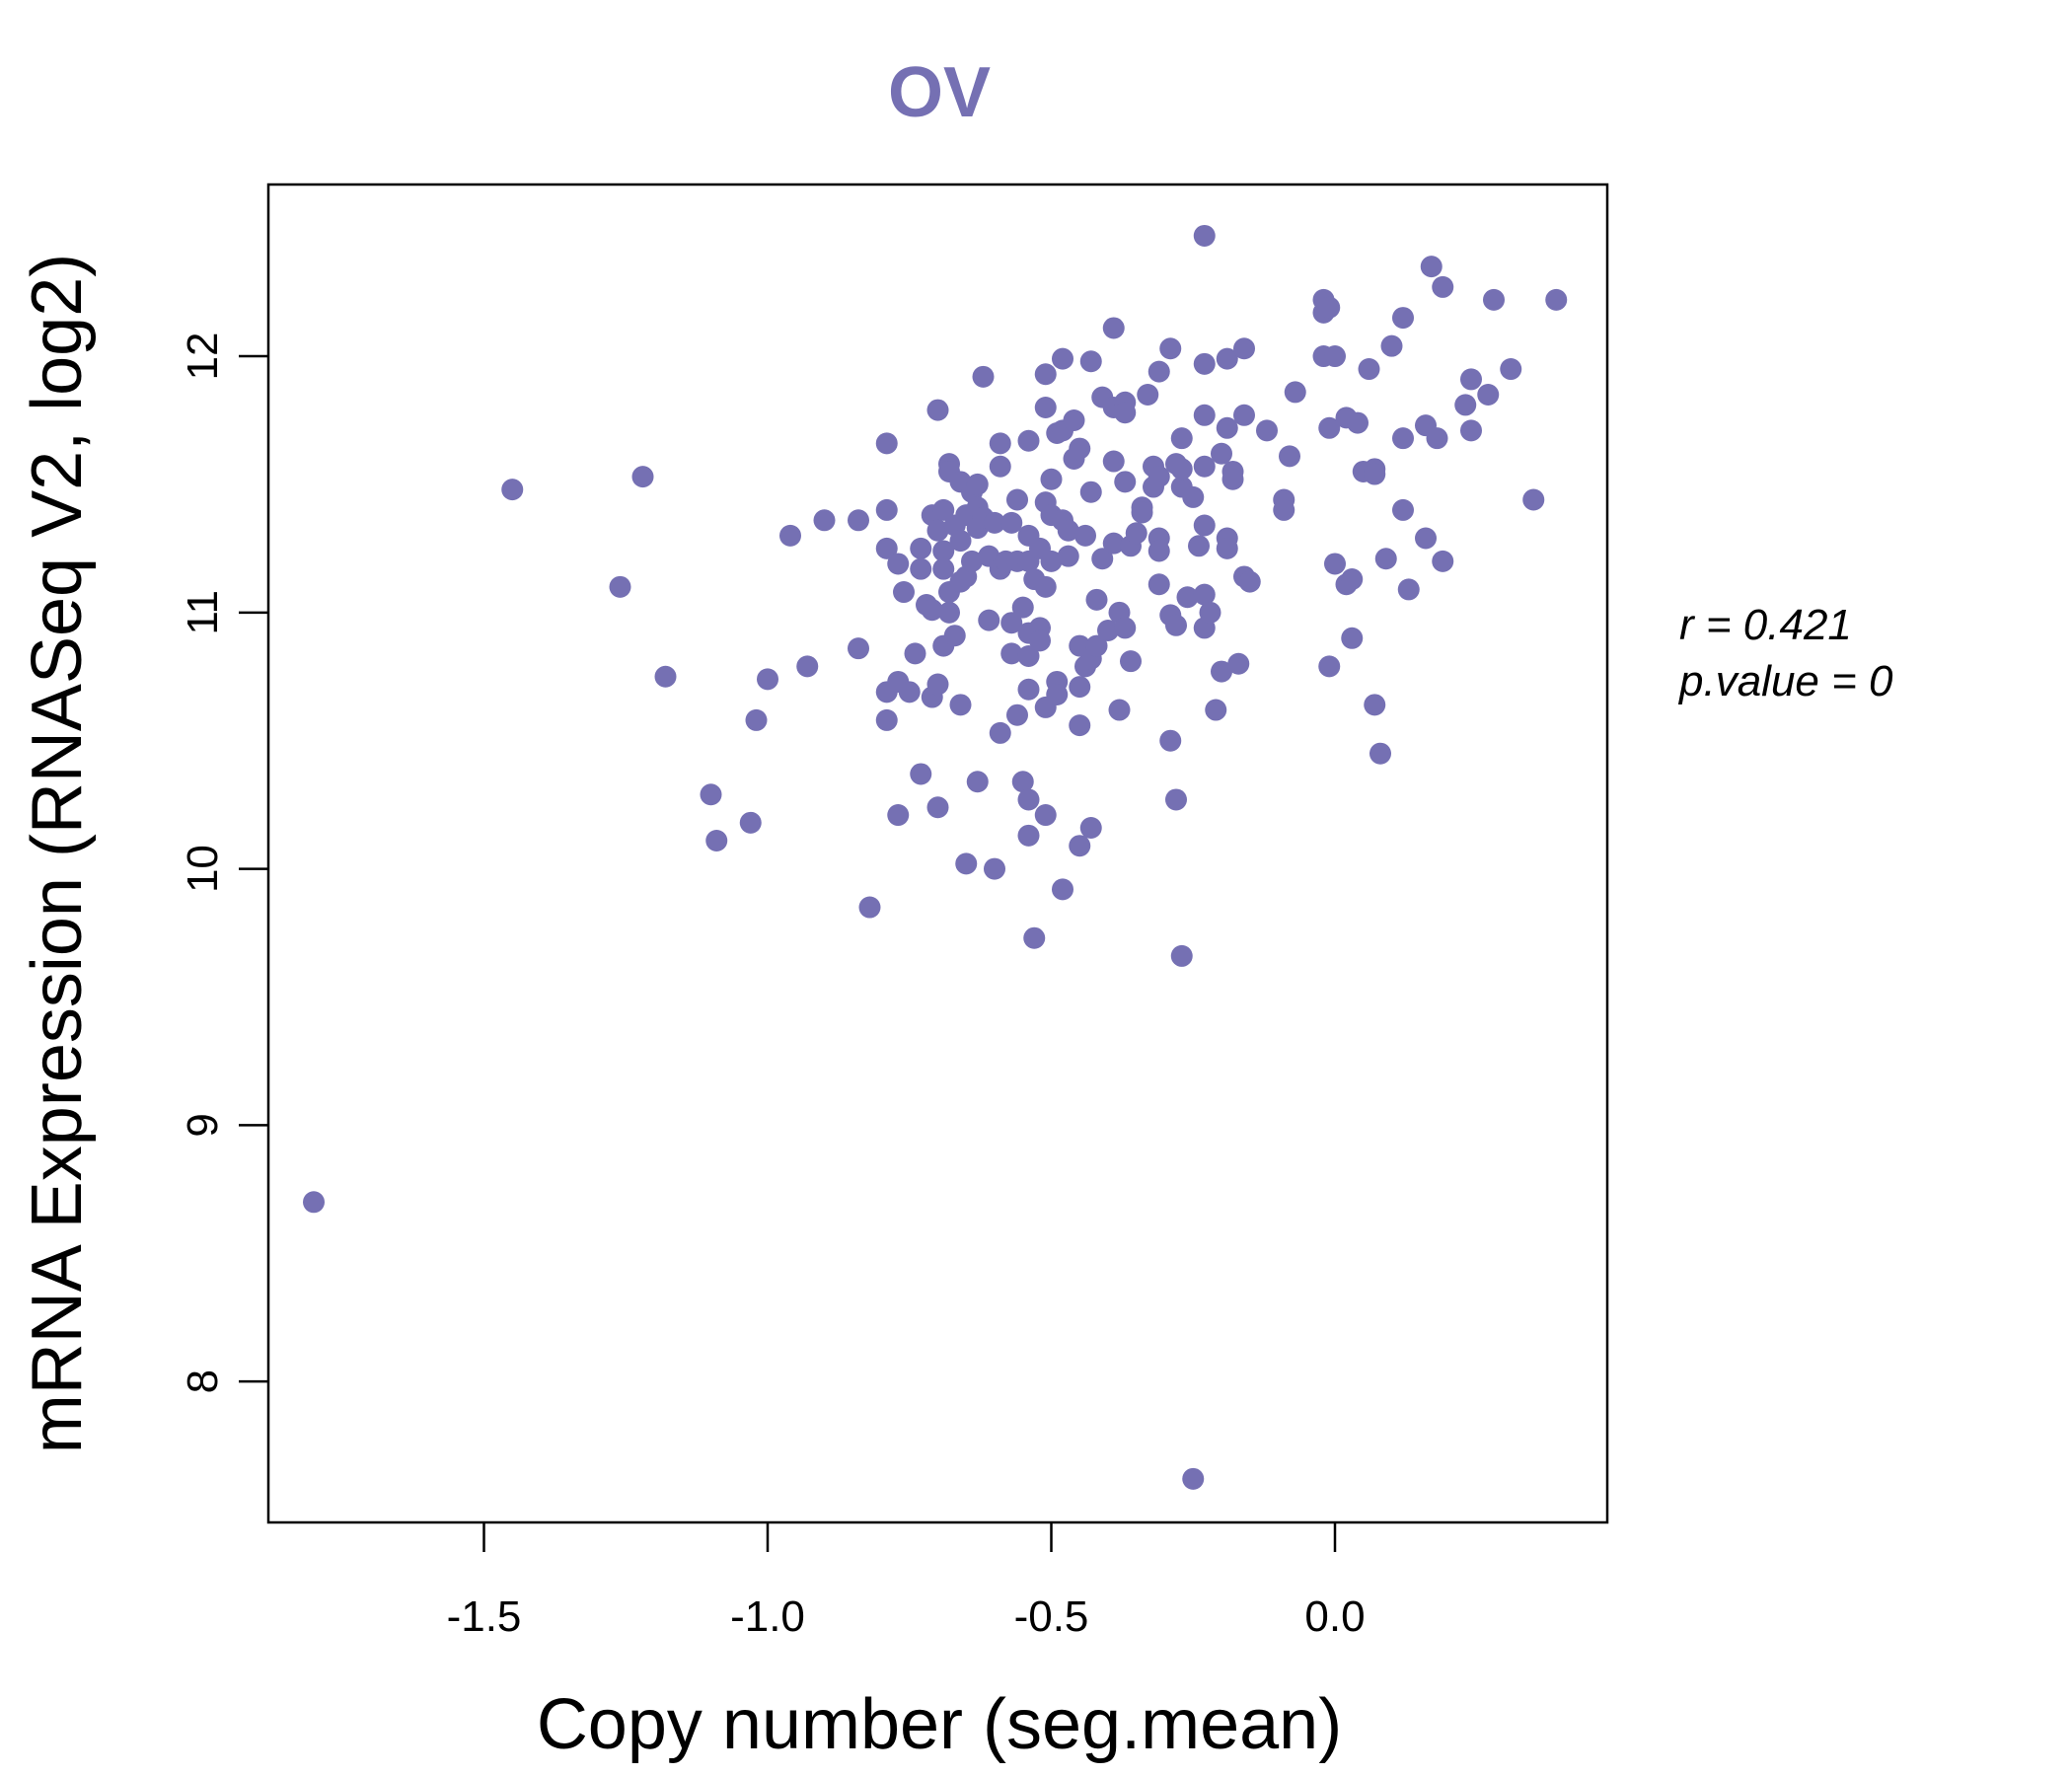 This screenshot has height=1776, width=2072. What do you see at coordinates (940, 1725) in the screenshot?
I see `x-axis-label: Copy number (seg.mean)` at bounding box center [940, 1725].